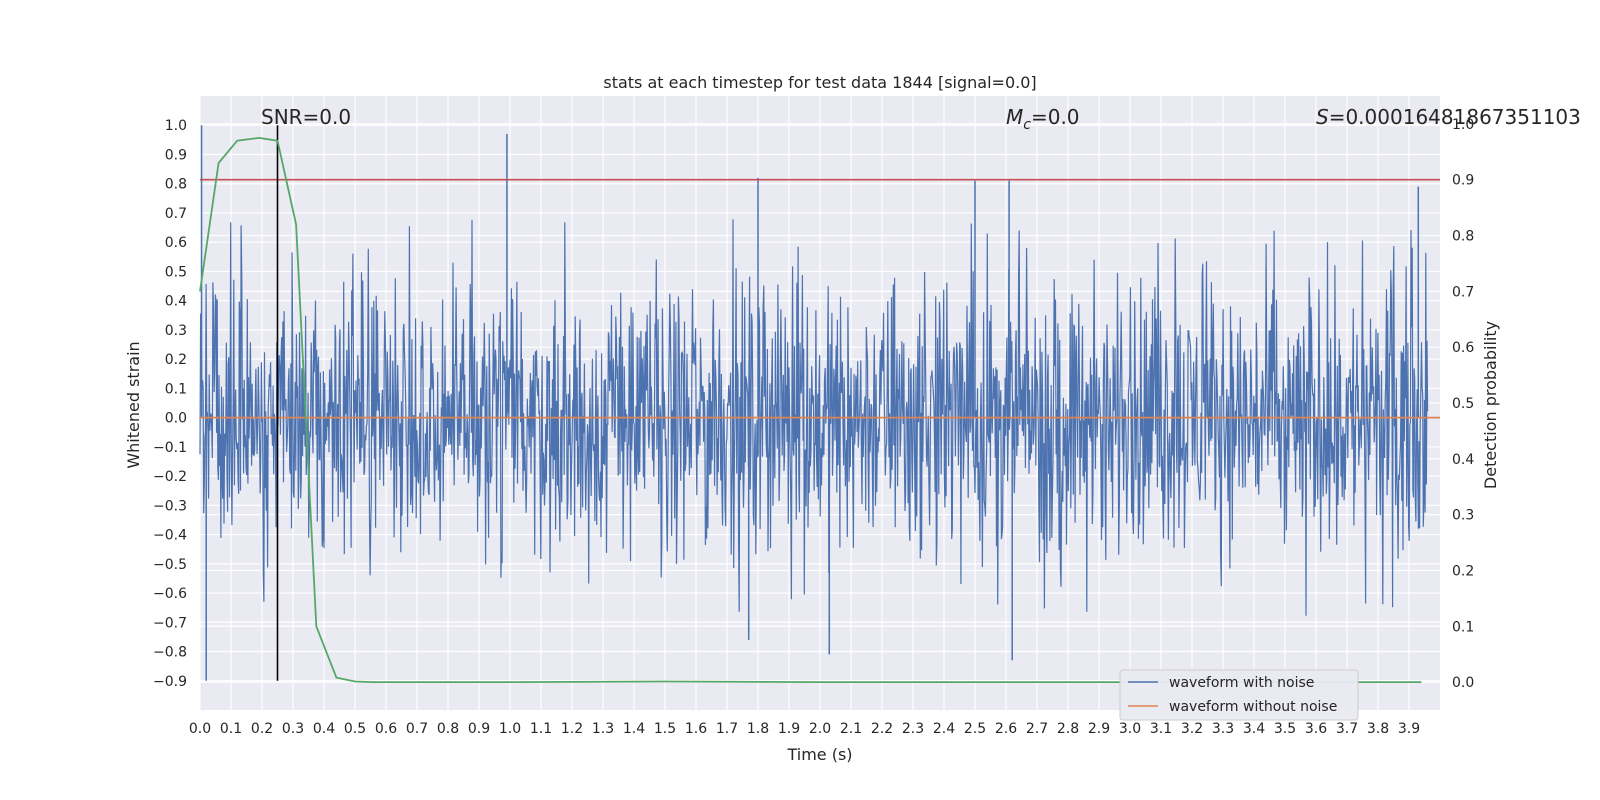 This screenshot has height=800, width=1600. I want to click on x-tick-label: 3.4, so click(1254, 729).